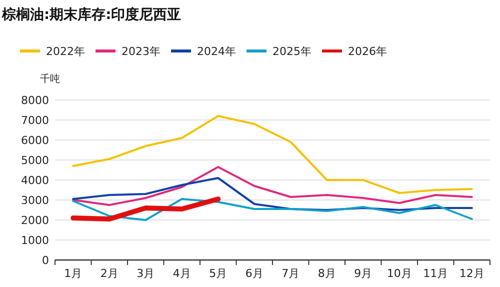 Image resolution: width=500 pixels, height=287 pixels. Describe the element at coordinates (35, 240) in the screenshot. I see `y-tick-label: 1000` at that location.